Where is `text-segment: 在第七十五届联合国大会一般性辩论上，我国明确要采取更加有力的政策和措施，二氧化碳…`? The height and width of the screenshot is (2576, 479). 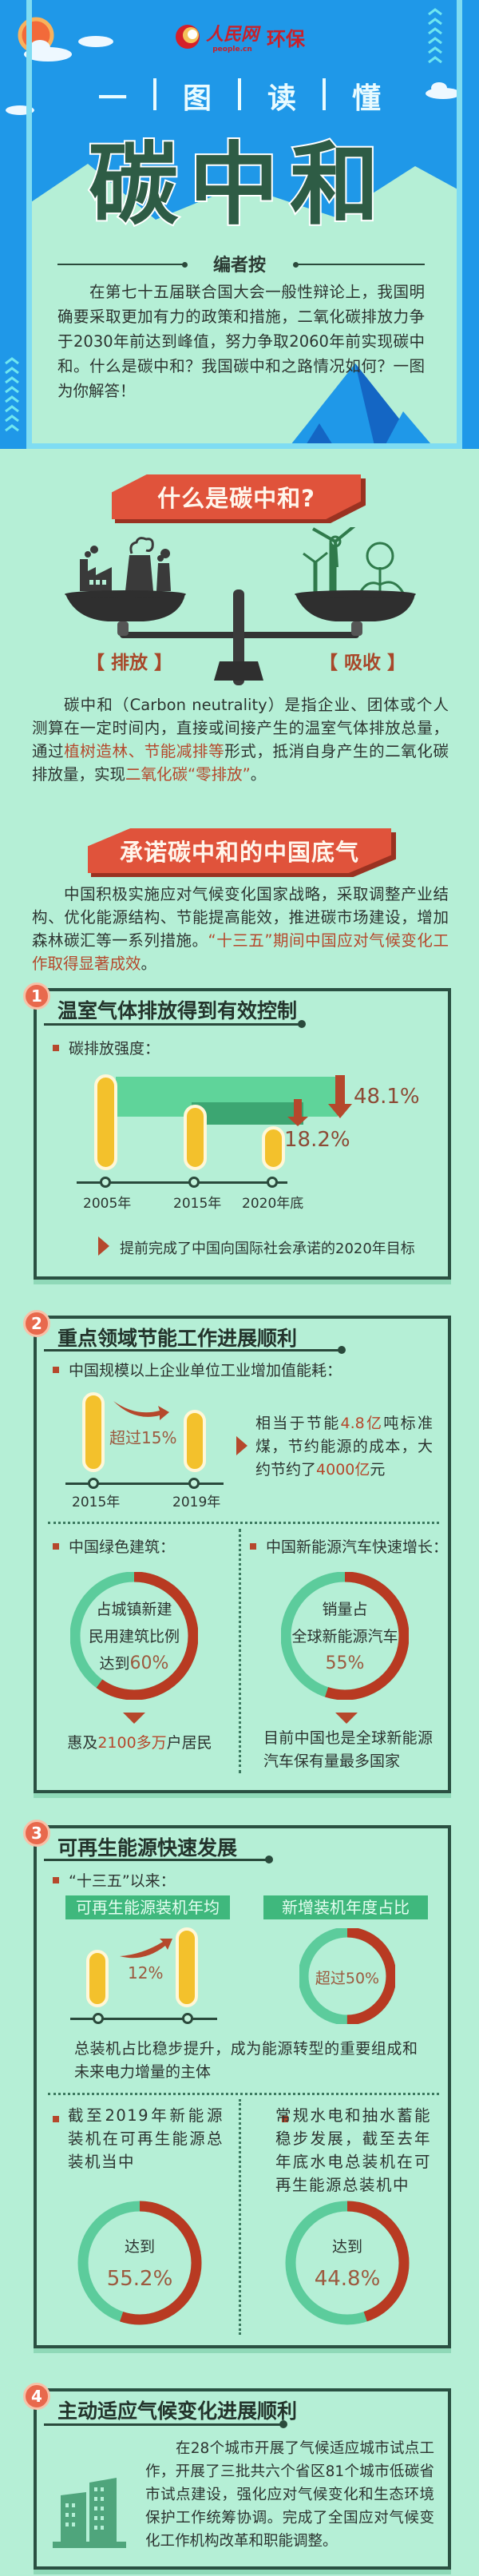 text-segment: 在第七十五届联合国大会一般性辩论上，我国明确要采取更加有力的政策和措施，二氧化碳… is located at coordinates (241, 341).